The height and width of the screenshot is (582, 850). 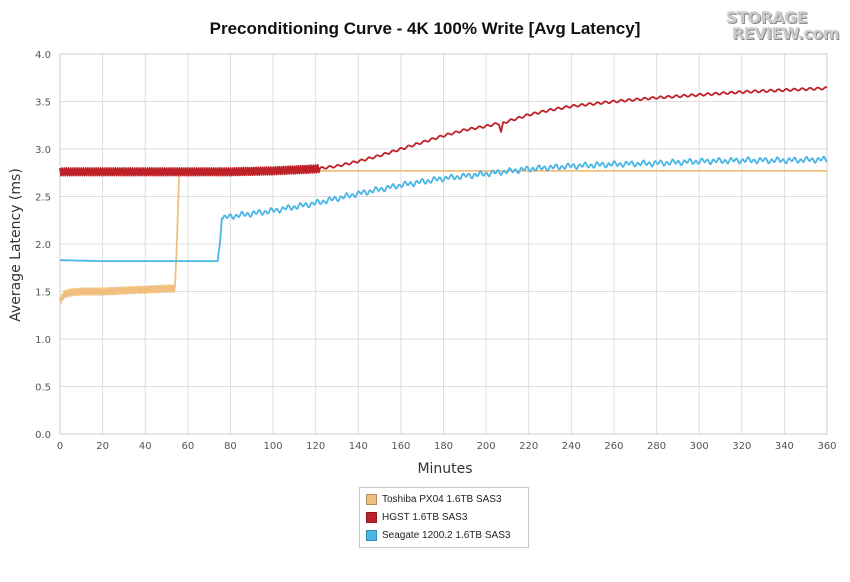 What do you see at coordinates (273, 446) in the screenshot?
I see `x-tick-label: 100` at bounding box center [273, 446].